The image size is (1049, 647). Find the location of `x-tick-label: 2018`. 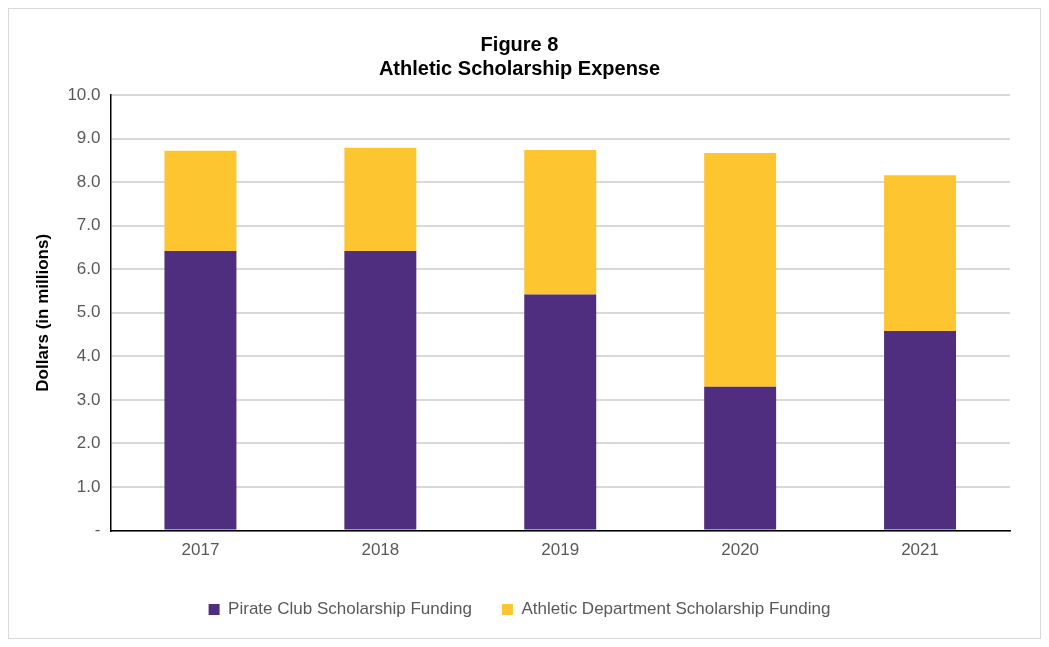

x-tick-label: 2018 is located at coordinates (380, 550).